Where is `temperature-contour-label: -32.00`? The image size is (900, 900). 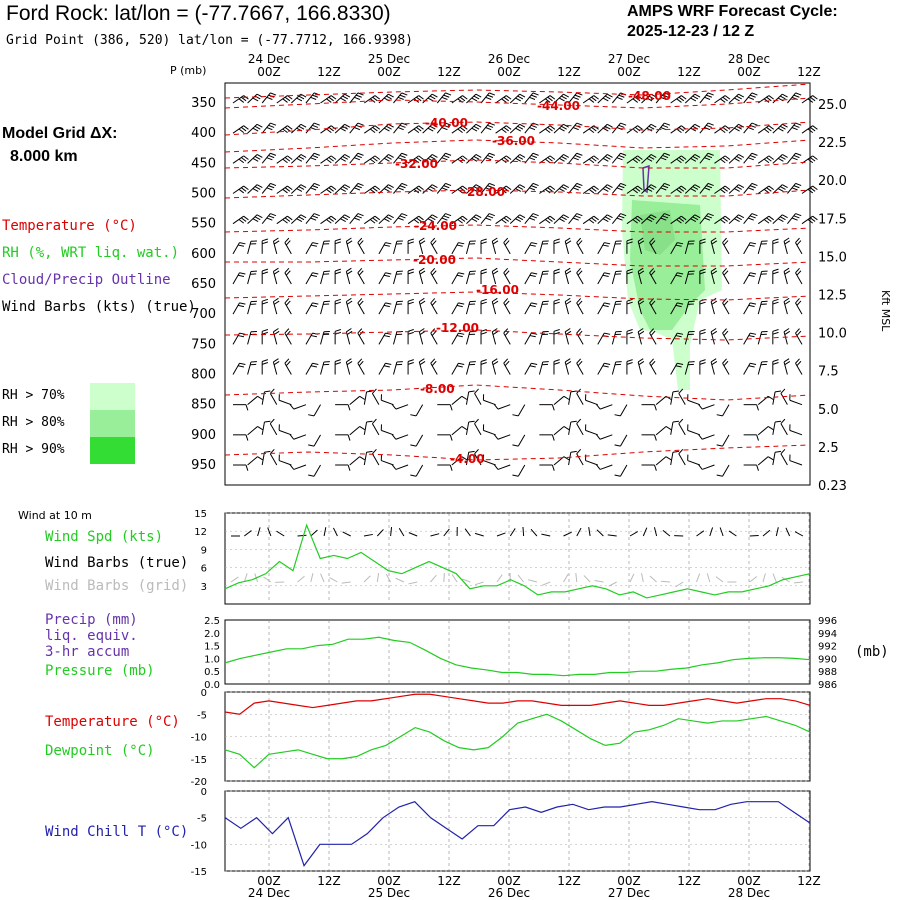 temperature-contour-label: -32.00 is located at coordinates (416, 164).